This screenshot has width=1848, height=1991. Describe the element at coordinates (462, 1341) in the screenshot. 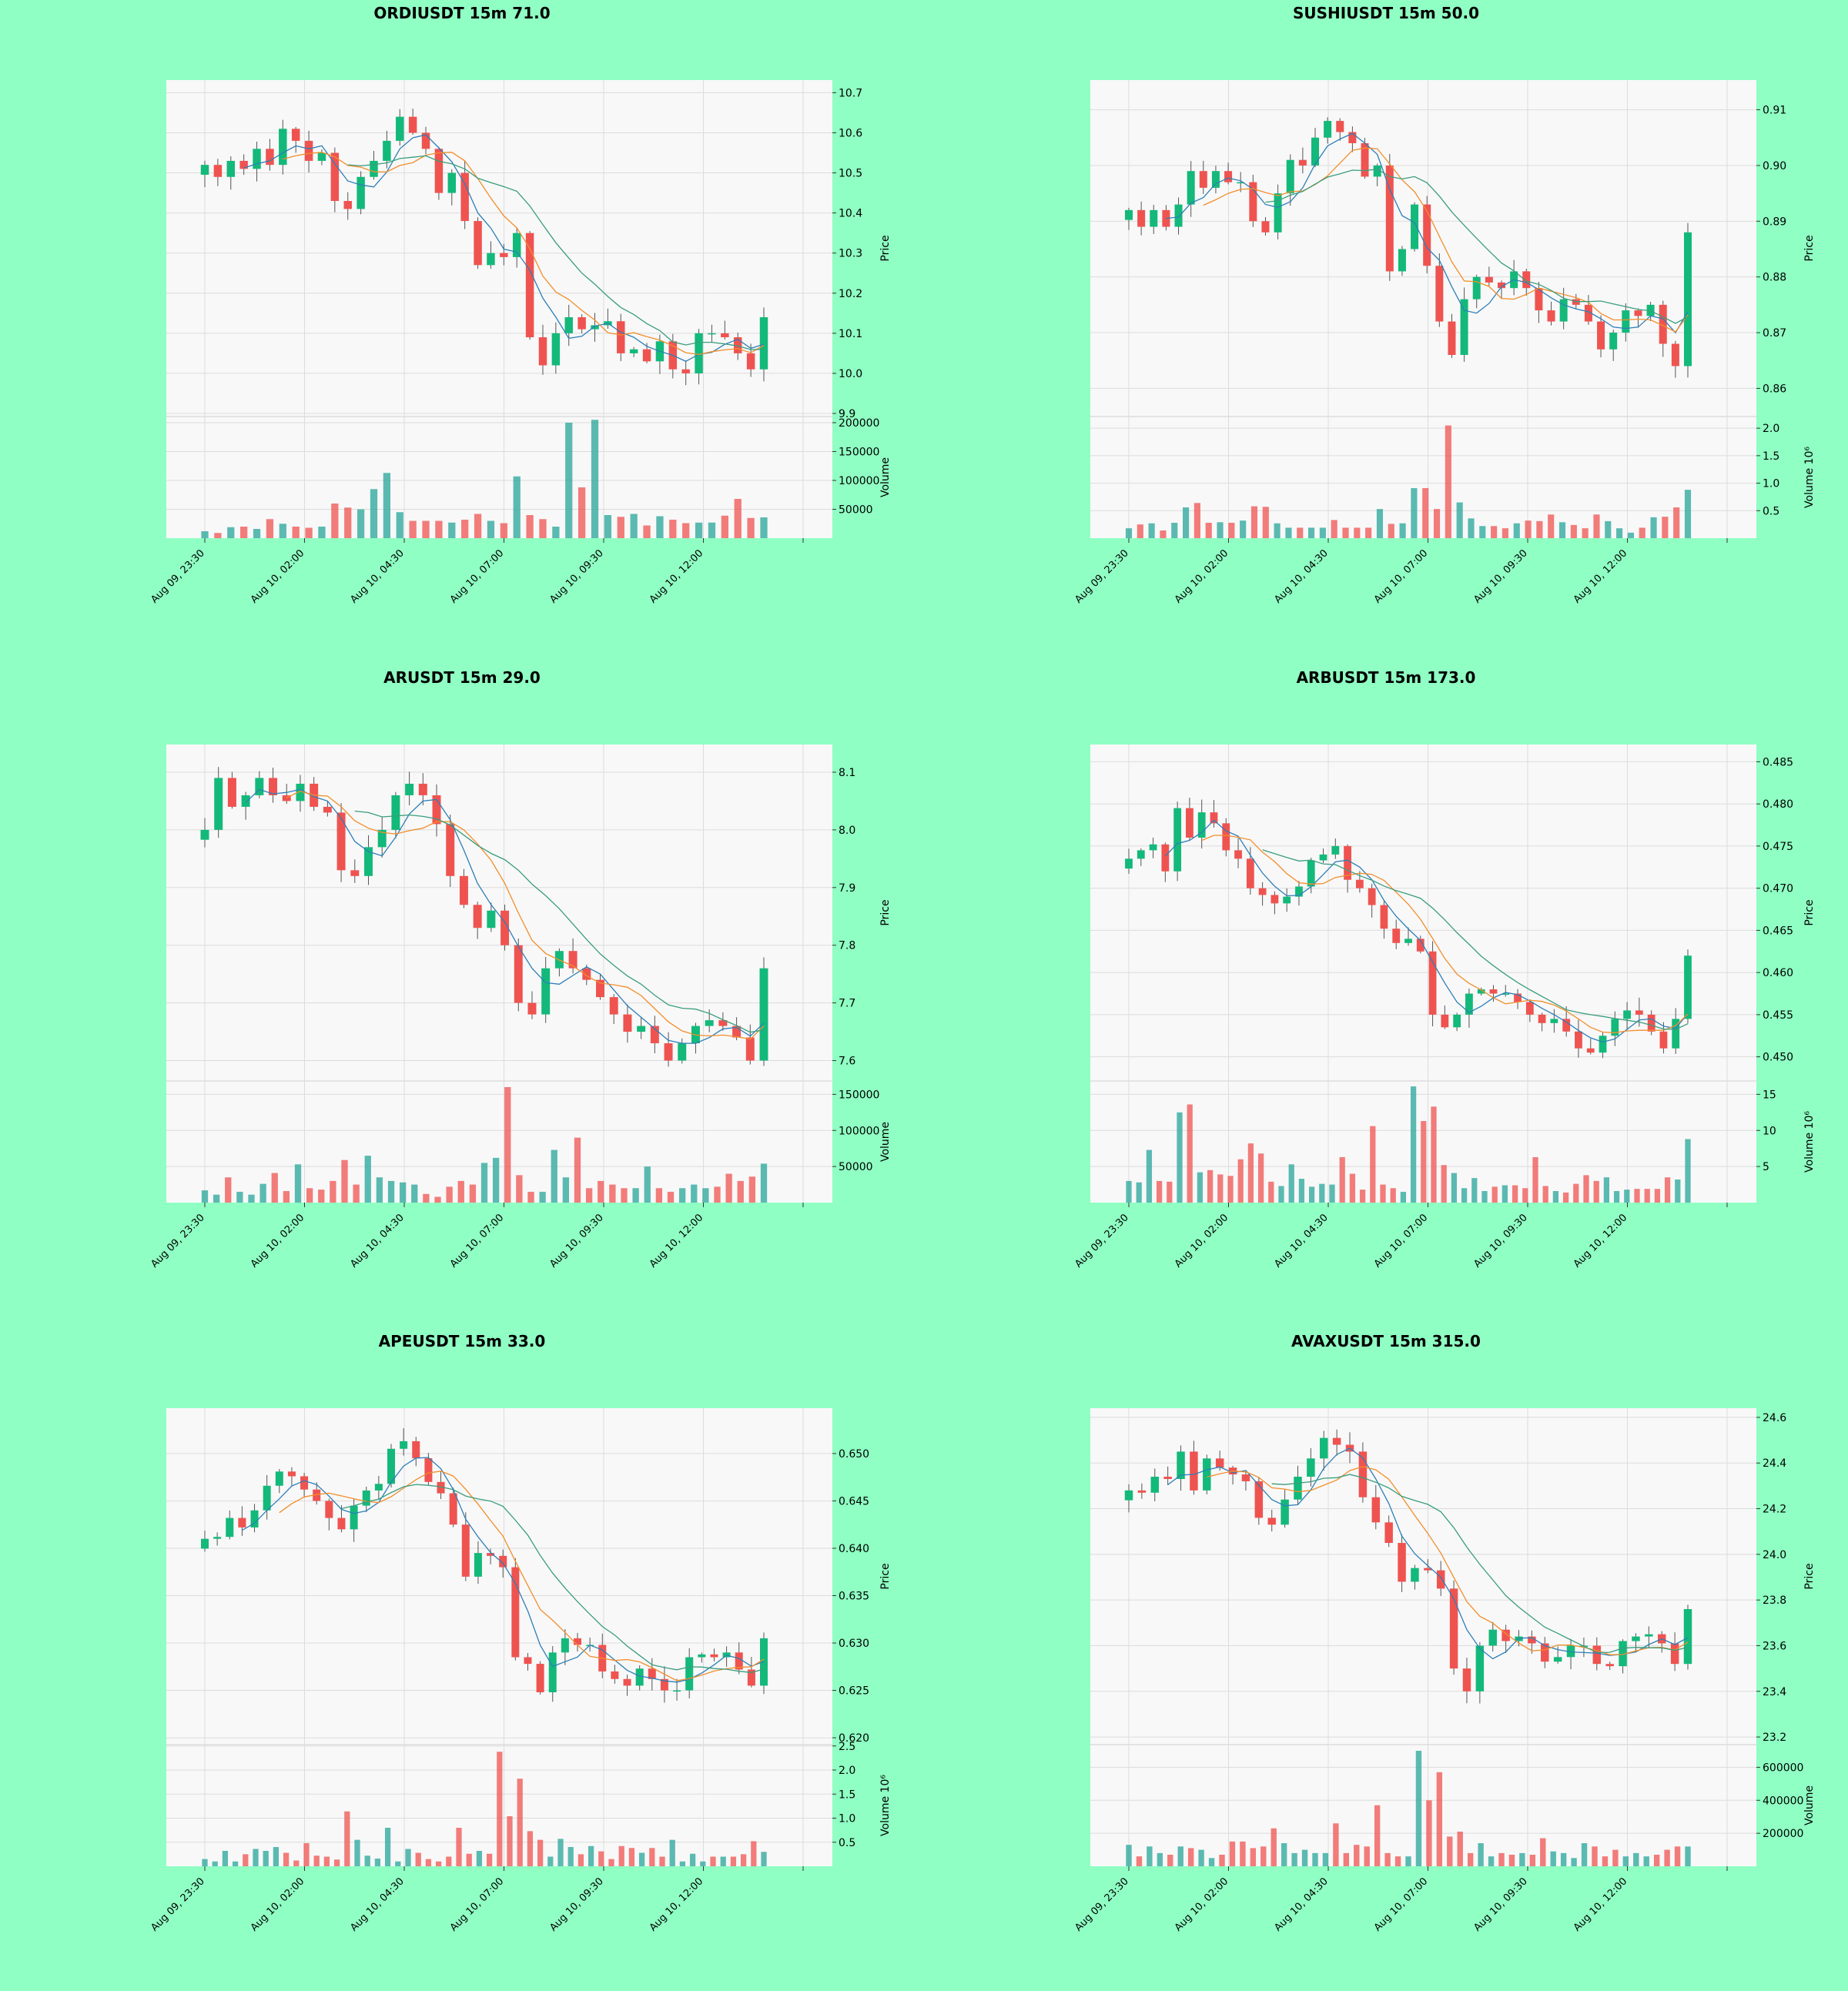

I see `chart-title: APEUSDT 15m 33.0` at that location.